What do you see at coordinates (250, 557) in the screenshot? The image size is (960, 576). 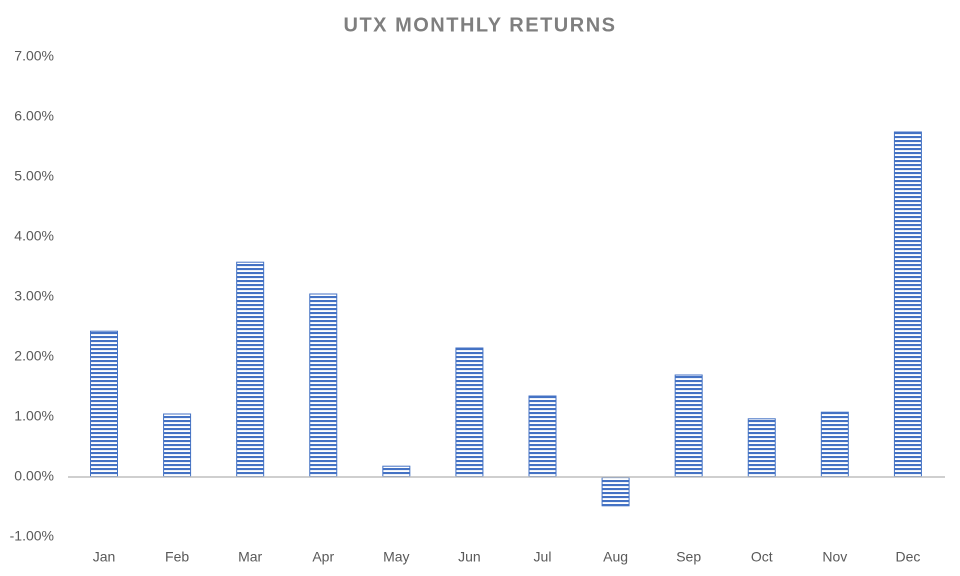 I see `x-tick-label: Mar` at bounding box center [250, 557].